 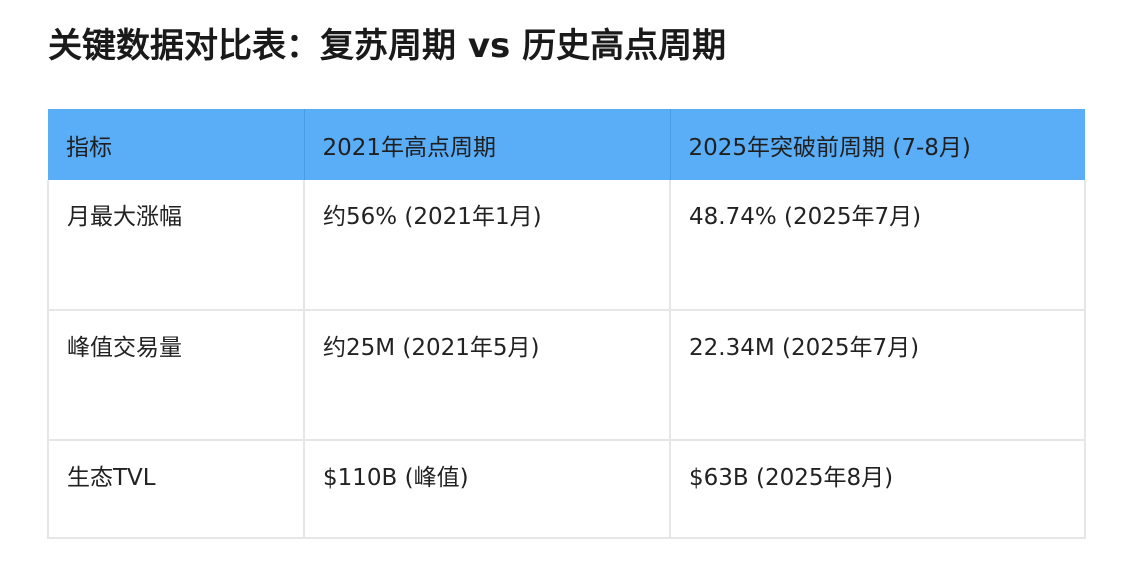 I want to click on metric-cell: 峰值交易量, so click(x=176, y=375).